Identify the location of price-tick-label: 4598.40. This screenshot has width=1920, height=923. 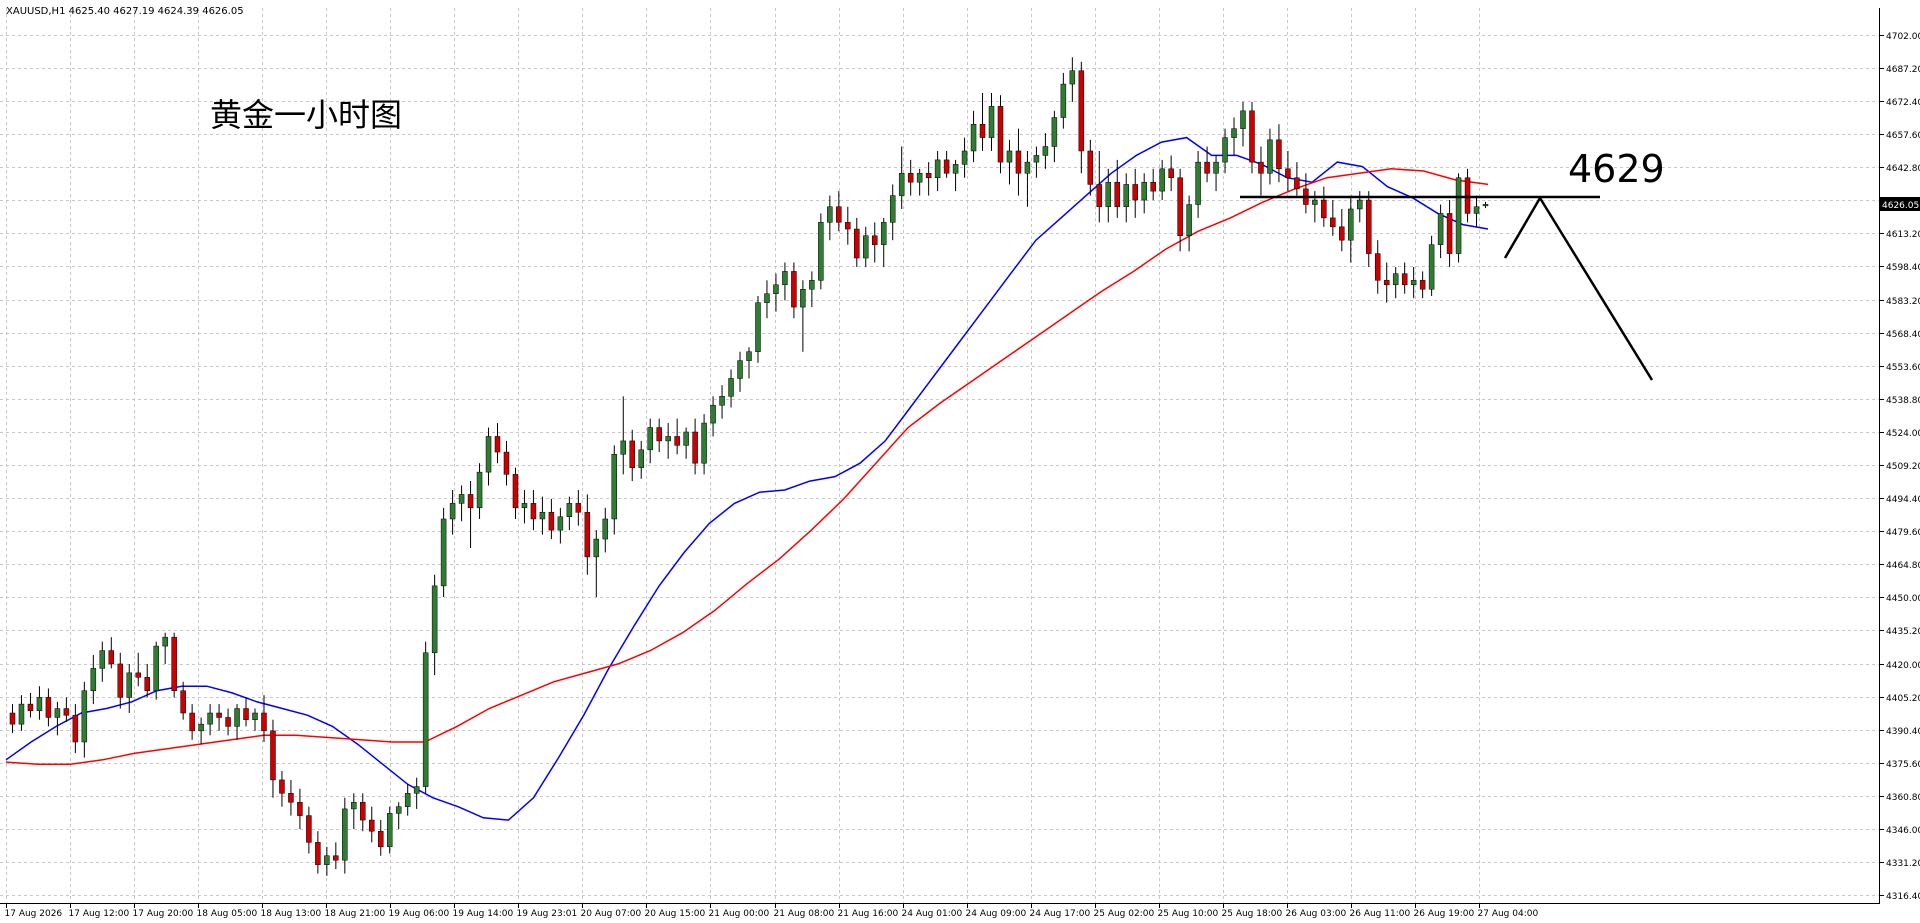
(1903, 268).